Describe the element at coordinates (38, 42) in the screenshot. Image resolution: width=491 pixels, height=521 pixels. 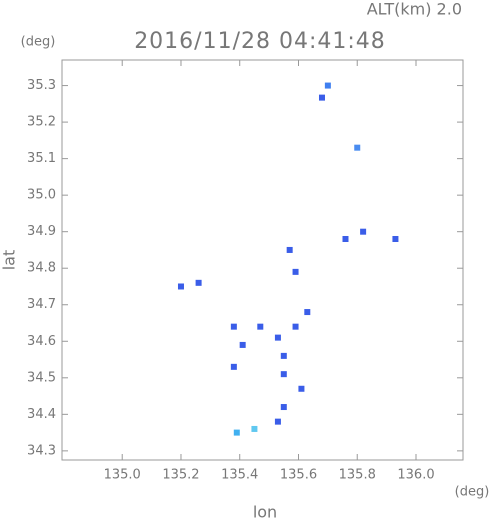
I see `y-unit: (deg)` at that location.